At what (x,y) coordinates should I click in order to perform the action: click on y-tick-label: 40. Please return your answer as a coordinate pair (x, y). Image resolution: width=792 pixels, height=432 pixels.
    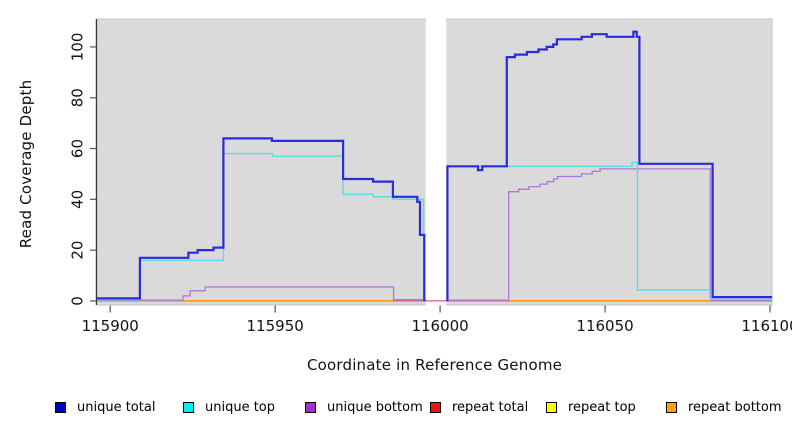
    Looking at the image, I should click on (78, 199).